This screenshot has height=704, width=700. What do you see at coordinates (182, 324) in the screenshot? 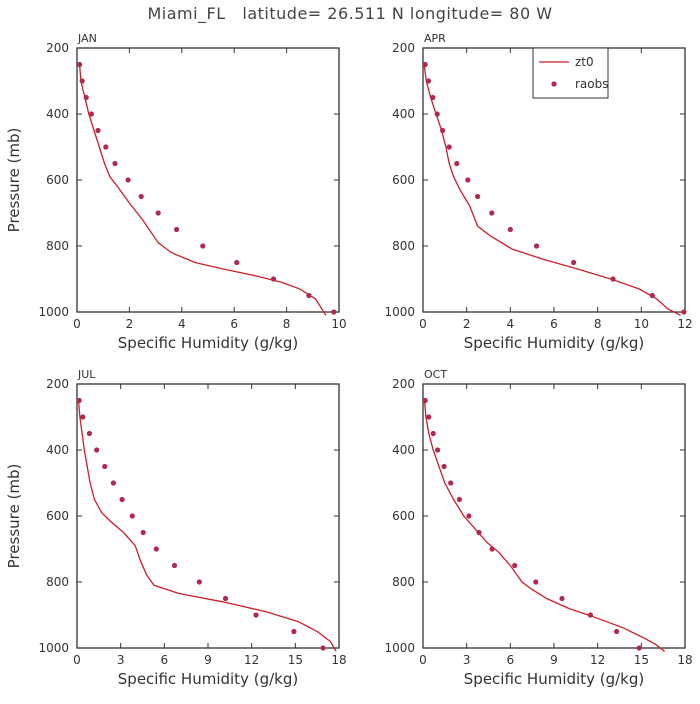
I see `x-tick-label: 4` at bounding box center [182, 324].